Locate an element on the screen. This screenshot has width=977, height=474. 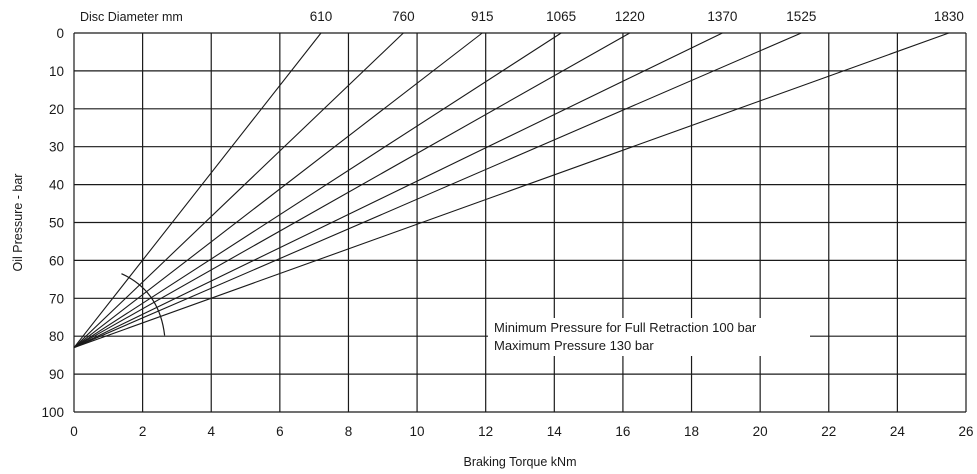
y-tick-label-70: 70 is located at coordinates (56, 298).